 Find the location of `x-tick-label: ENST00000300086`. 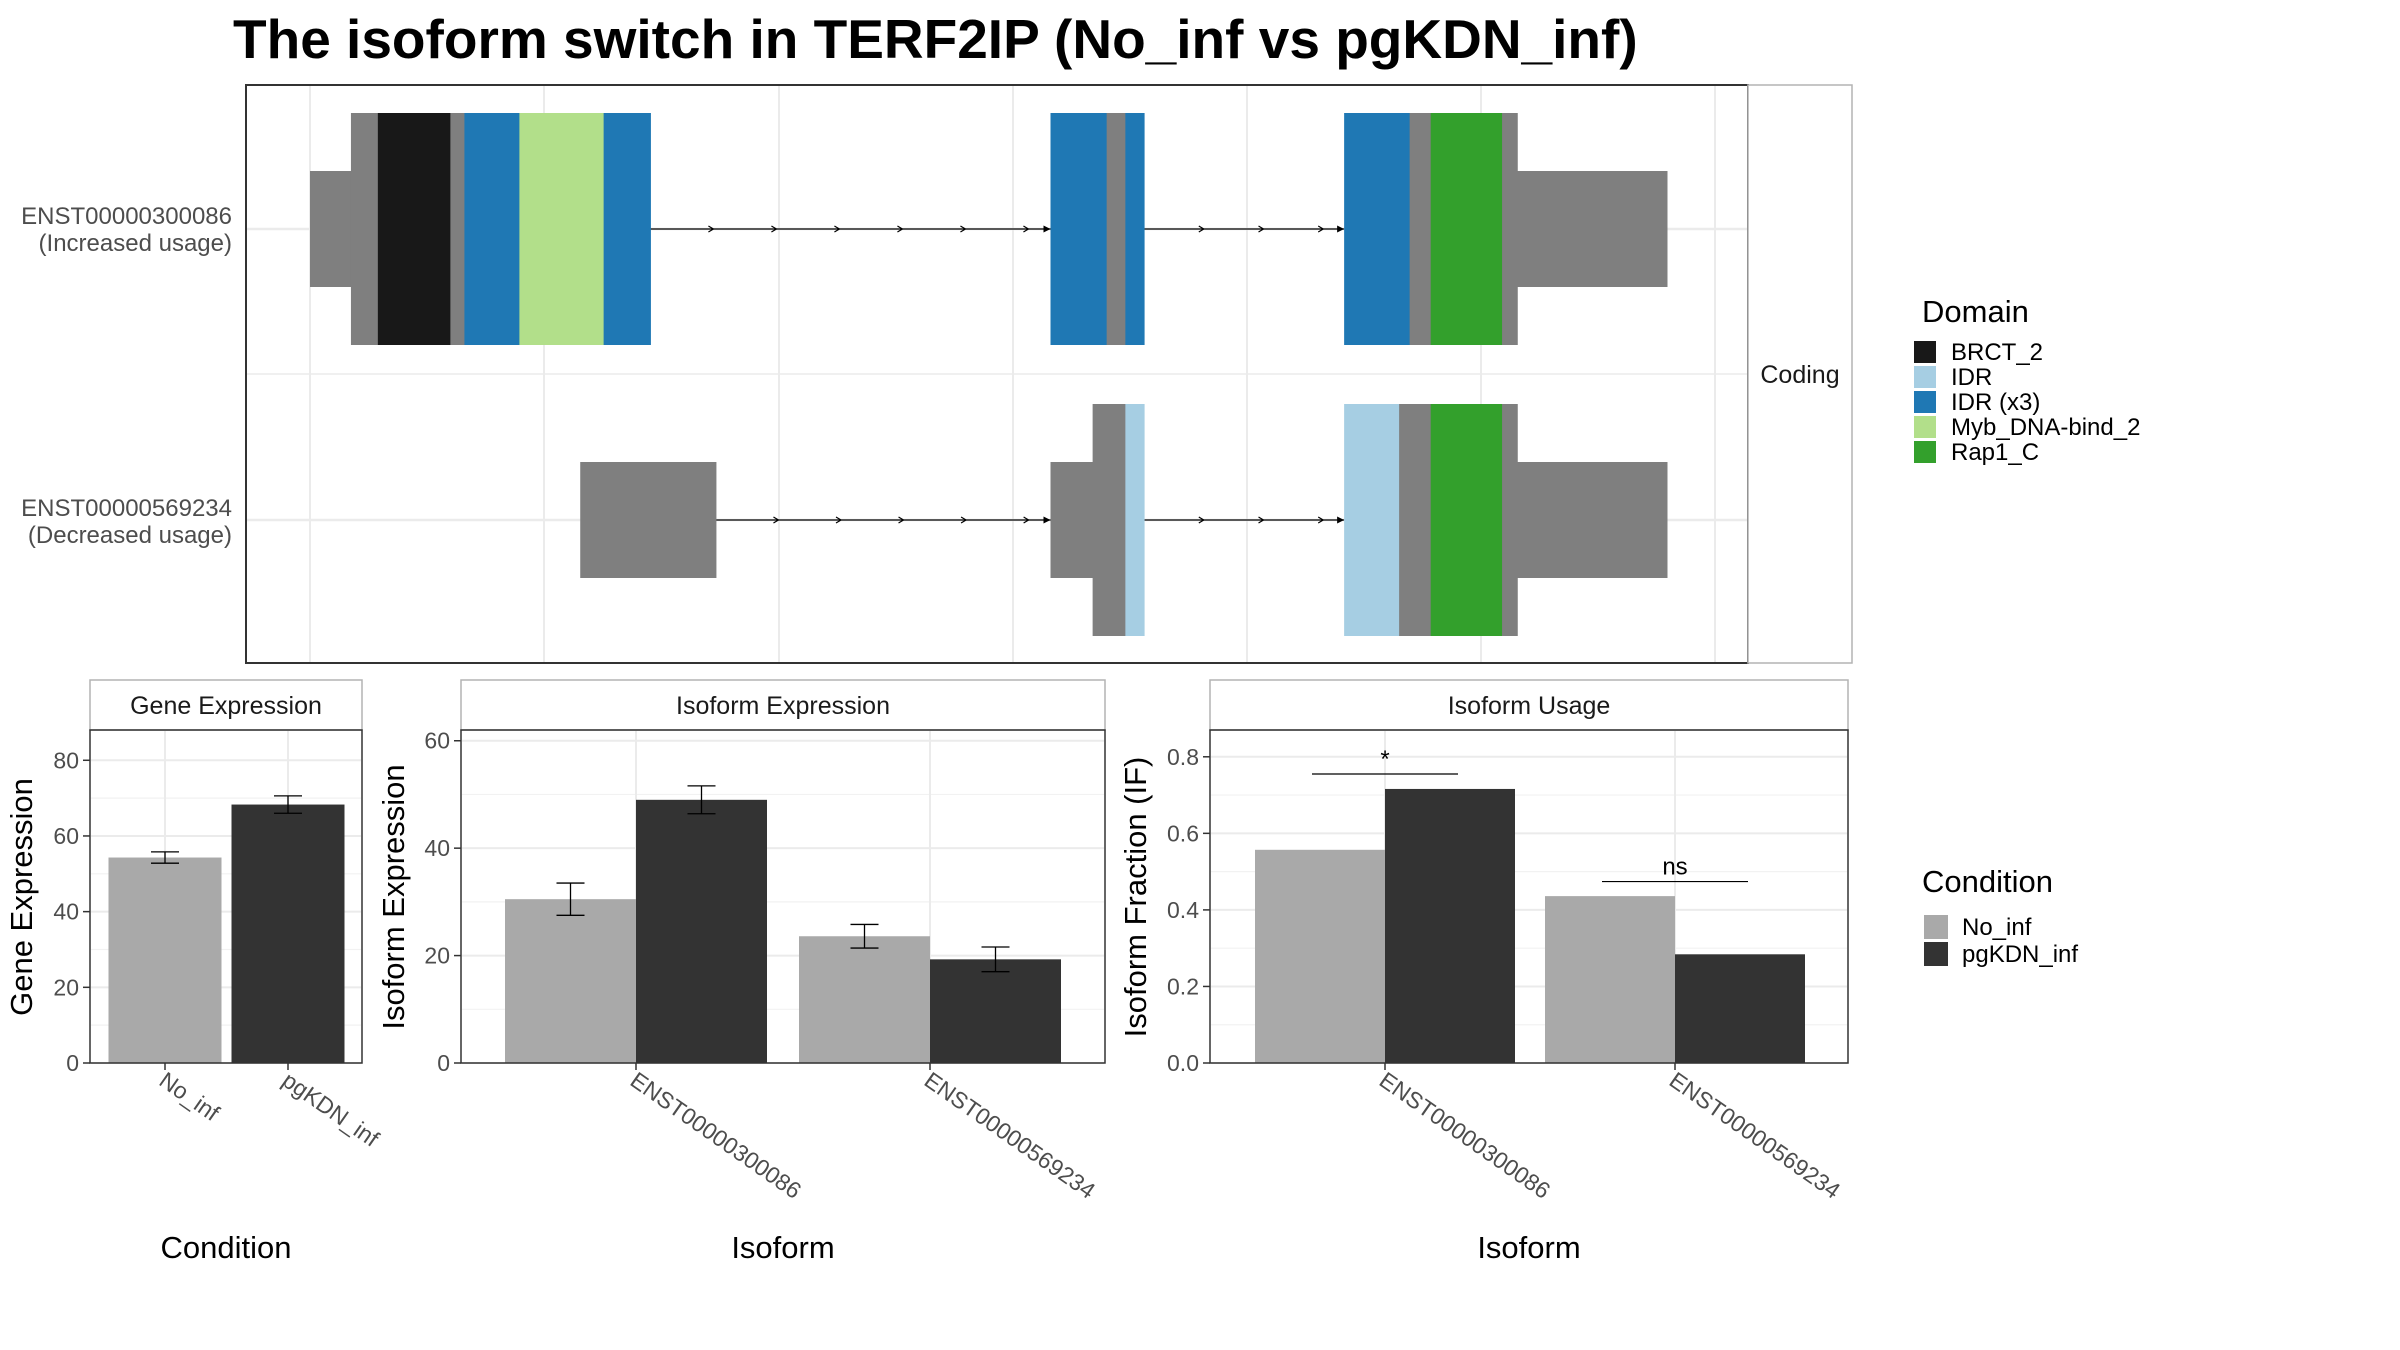

x-tick-label: ENST00000300086 is located at coordinates (1465, 1135).